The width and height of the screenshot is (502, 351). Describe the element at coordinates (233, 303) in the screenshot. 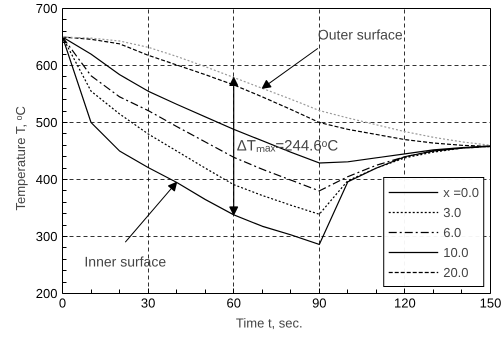

I see `x-tick-label: 60` at that location.